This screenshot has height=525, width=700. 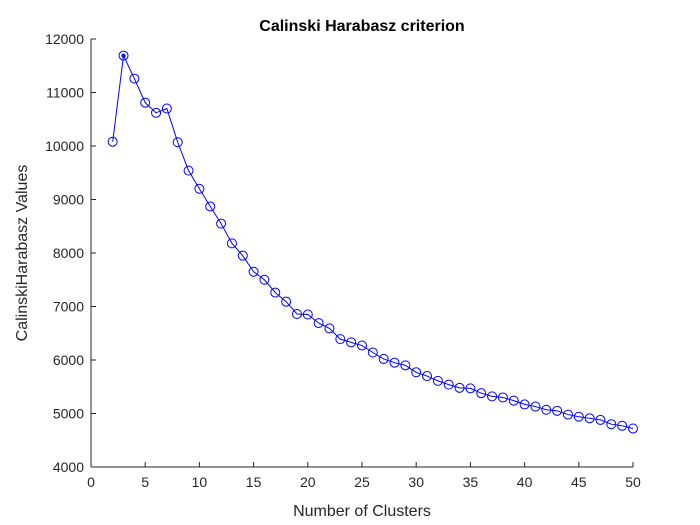 I want to click on y-tick-label: 4000, so click(x=68, y=467).